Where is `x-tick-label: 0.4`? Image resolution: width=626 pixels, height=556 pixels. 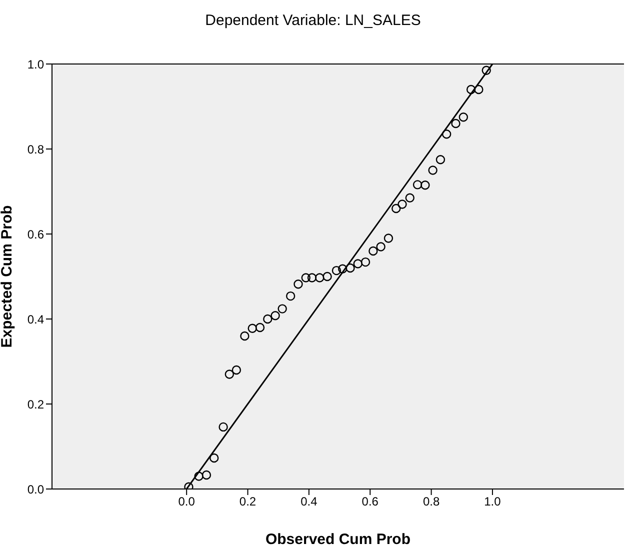 x-tick-label: 0.4 is located at coordinates (309, 501).